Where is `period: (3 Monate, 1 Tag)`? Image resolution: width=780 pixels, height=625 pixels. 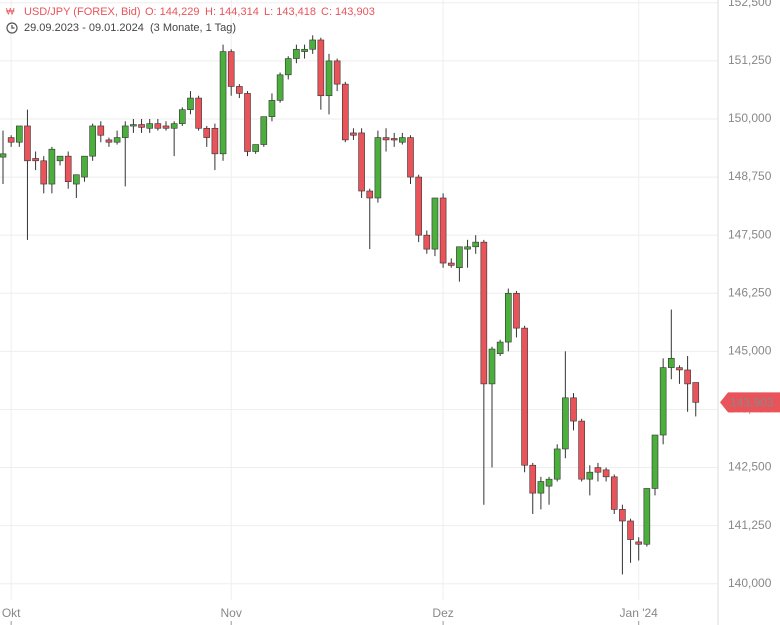
period: (3 Monate, 1 Tag) is located at coordinates (193, 28).